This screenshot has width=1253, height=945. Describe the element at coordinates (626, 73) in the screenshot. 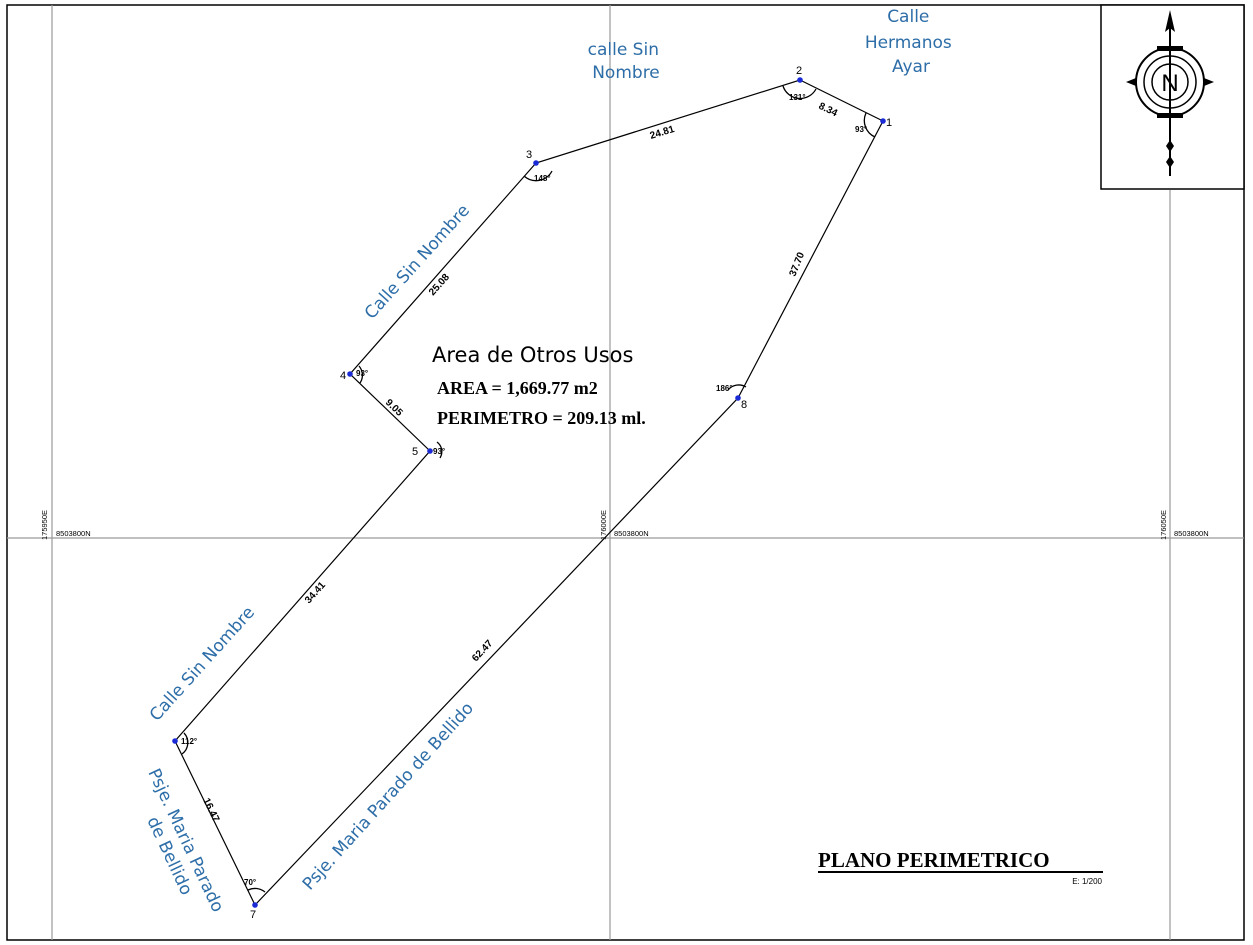

I see `street-line: Nombre` at that location.